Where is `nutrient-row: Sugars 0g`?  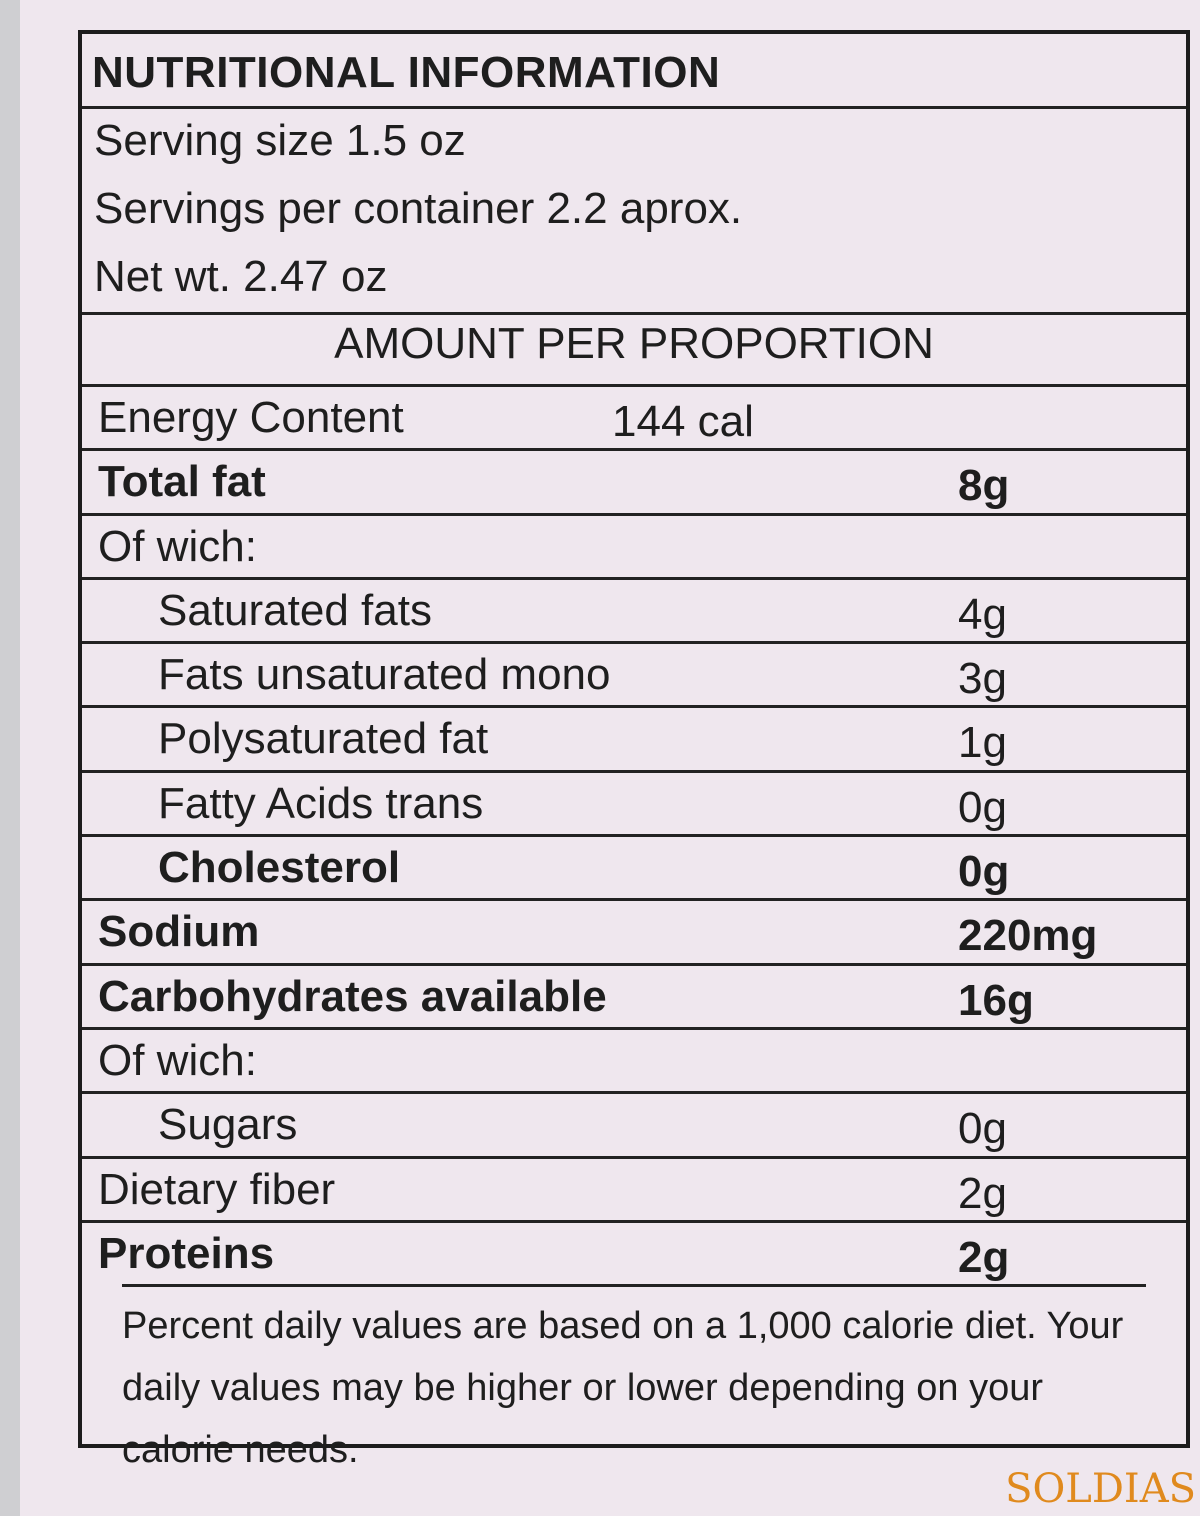
nutrient-row: Sugars 0g is located at coordinates (634, 1123).